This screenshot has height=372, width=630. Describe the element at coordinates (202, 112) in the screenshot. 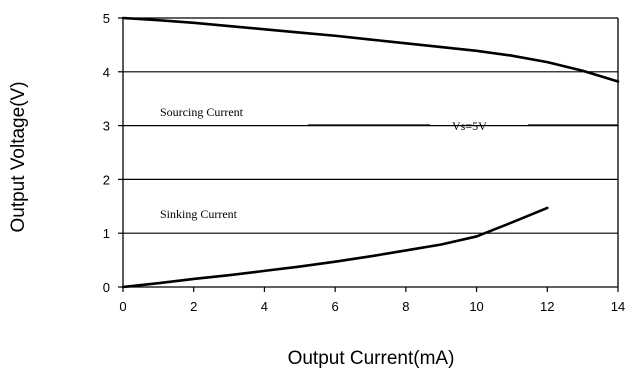

I see `series-label-sourcing: Sourcing Current` at that location.